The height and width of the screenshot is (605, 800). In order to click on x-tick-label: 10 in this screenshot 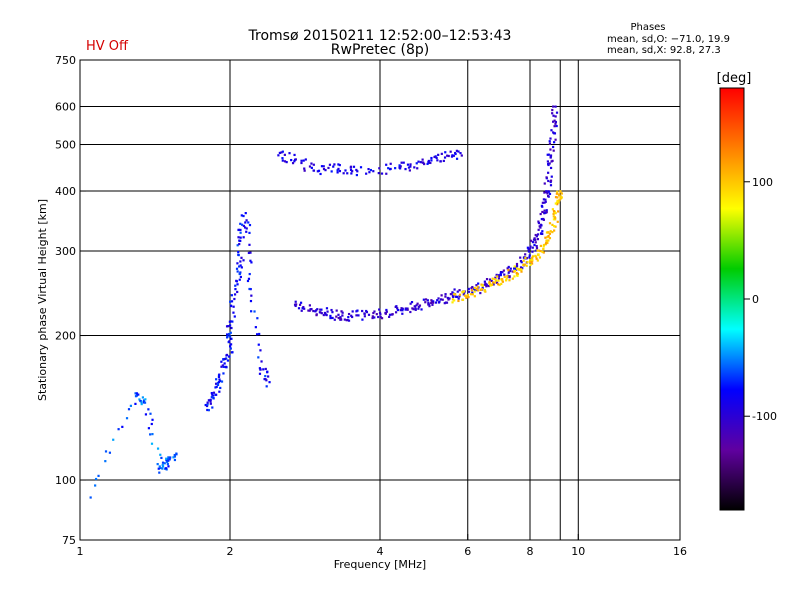, I will do `click(578, 551)`.